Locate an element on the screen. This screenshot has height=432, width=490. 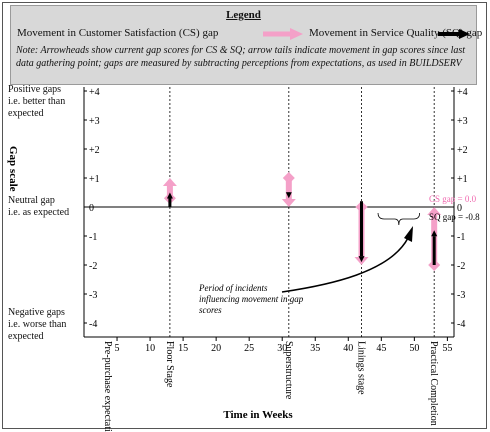
positive-gaps-label: Positive gaps i.e. better than expected is located at coordinates (37, 101).